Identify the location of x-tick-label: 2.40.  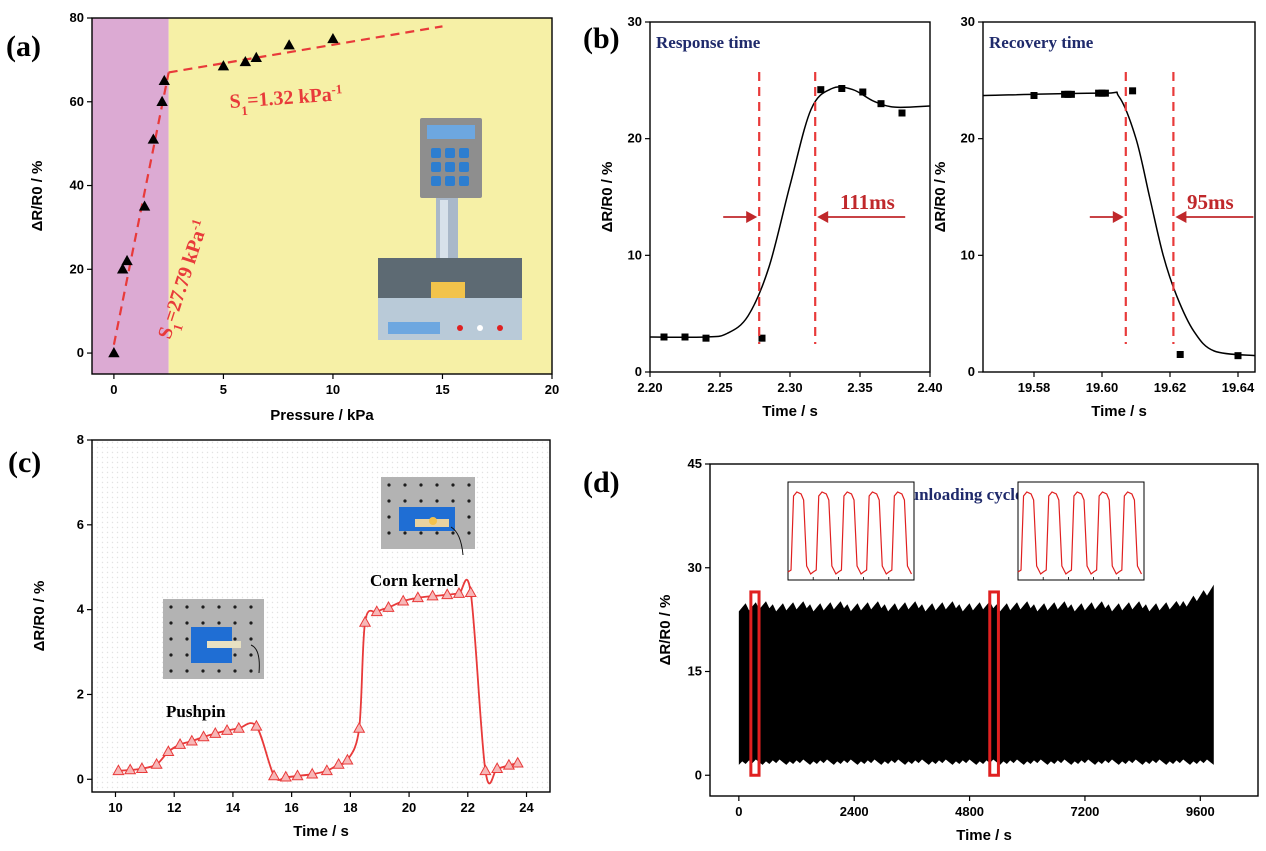
(929, 387).